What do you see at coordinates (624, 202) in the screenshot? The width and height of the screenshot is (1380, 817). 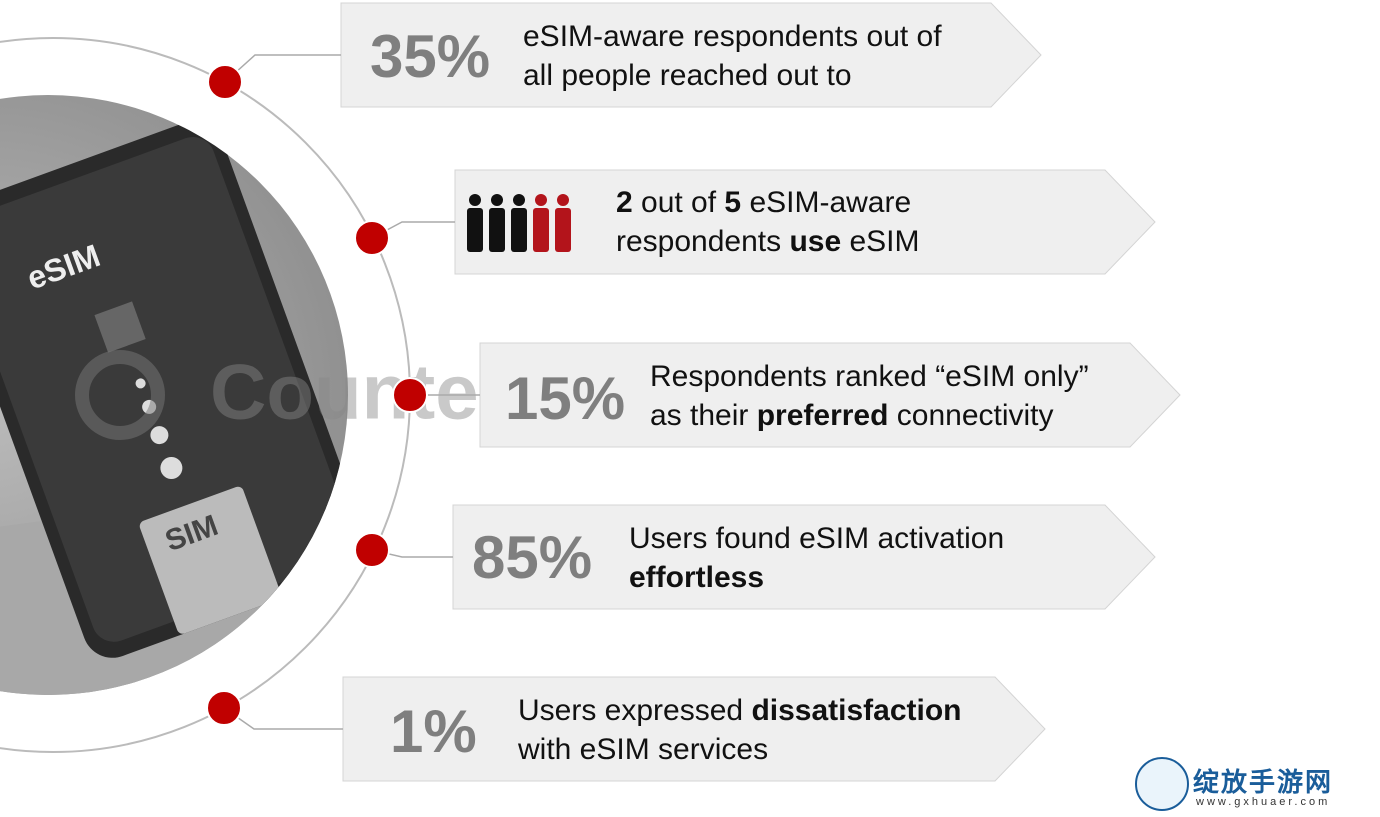 I see `bold-text: 2` at bounding box center [624, 202].